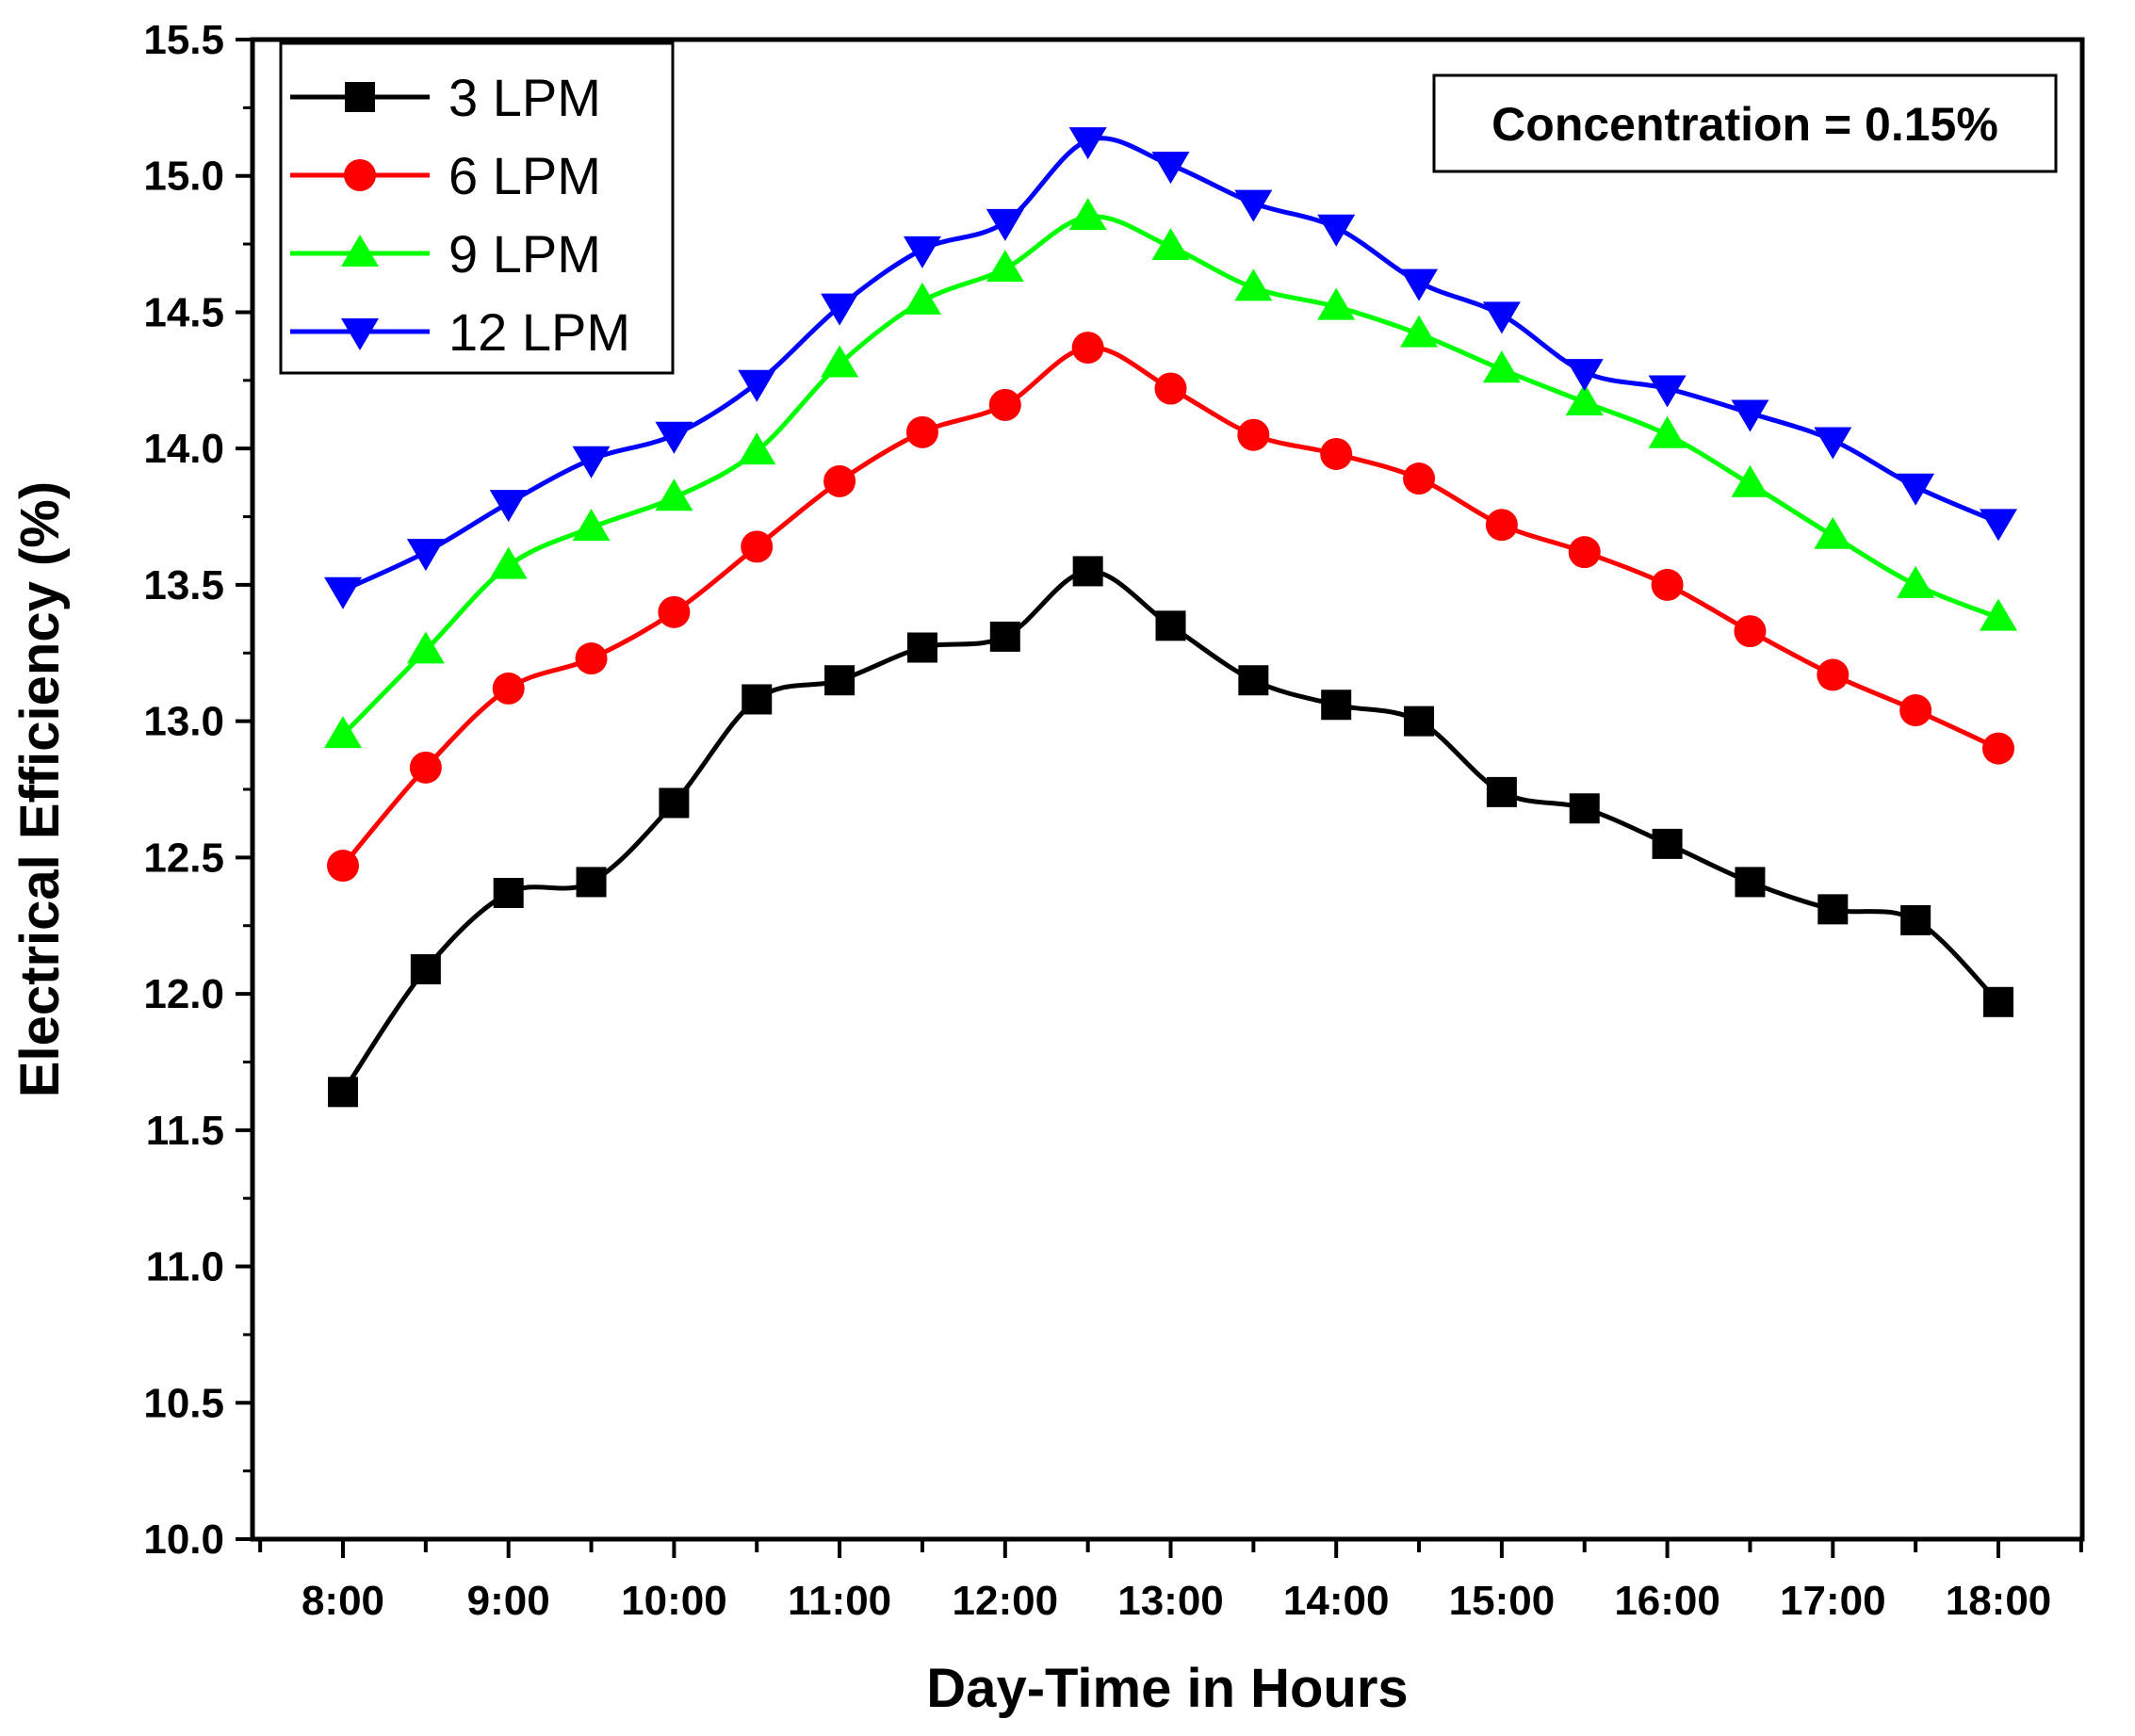  What do you see at coordinates (183, 994) in the screenshot?
I see `y-tick-label: 12.0` at bounding box center [183, 994].